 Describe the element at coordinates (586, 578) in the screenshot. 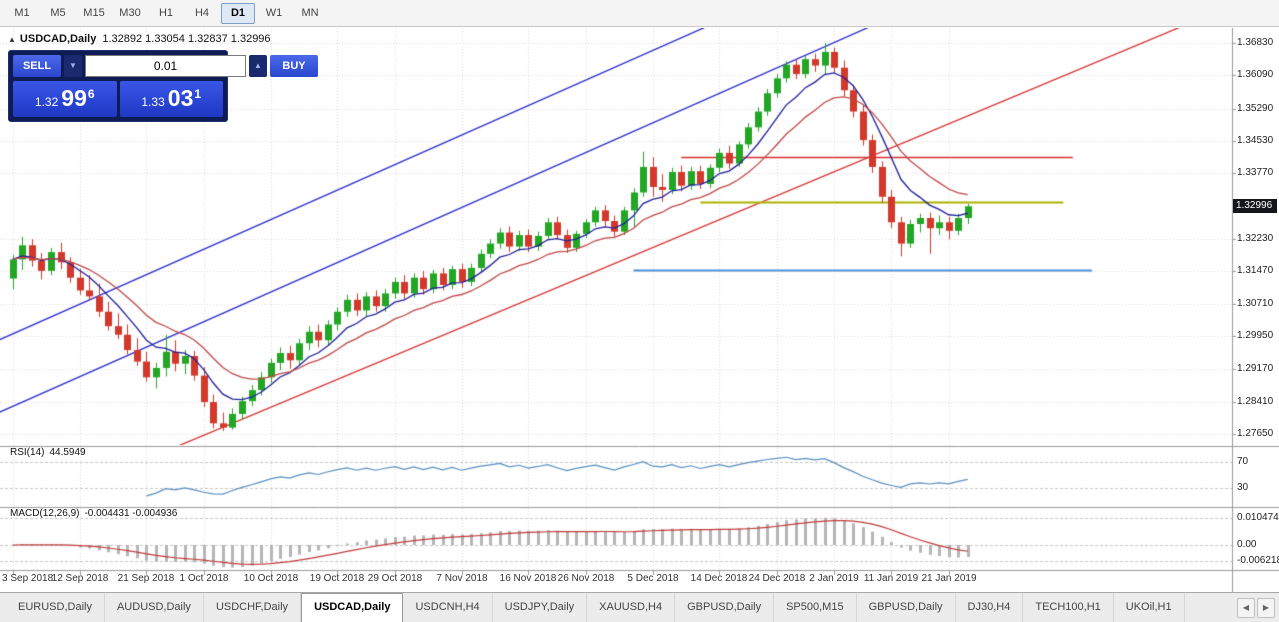

I see `date-axis-label: 26 Nov 2018` at that location.